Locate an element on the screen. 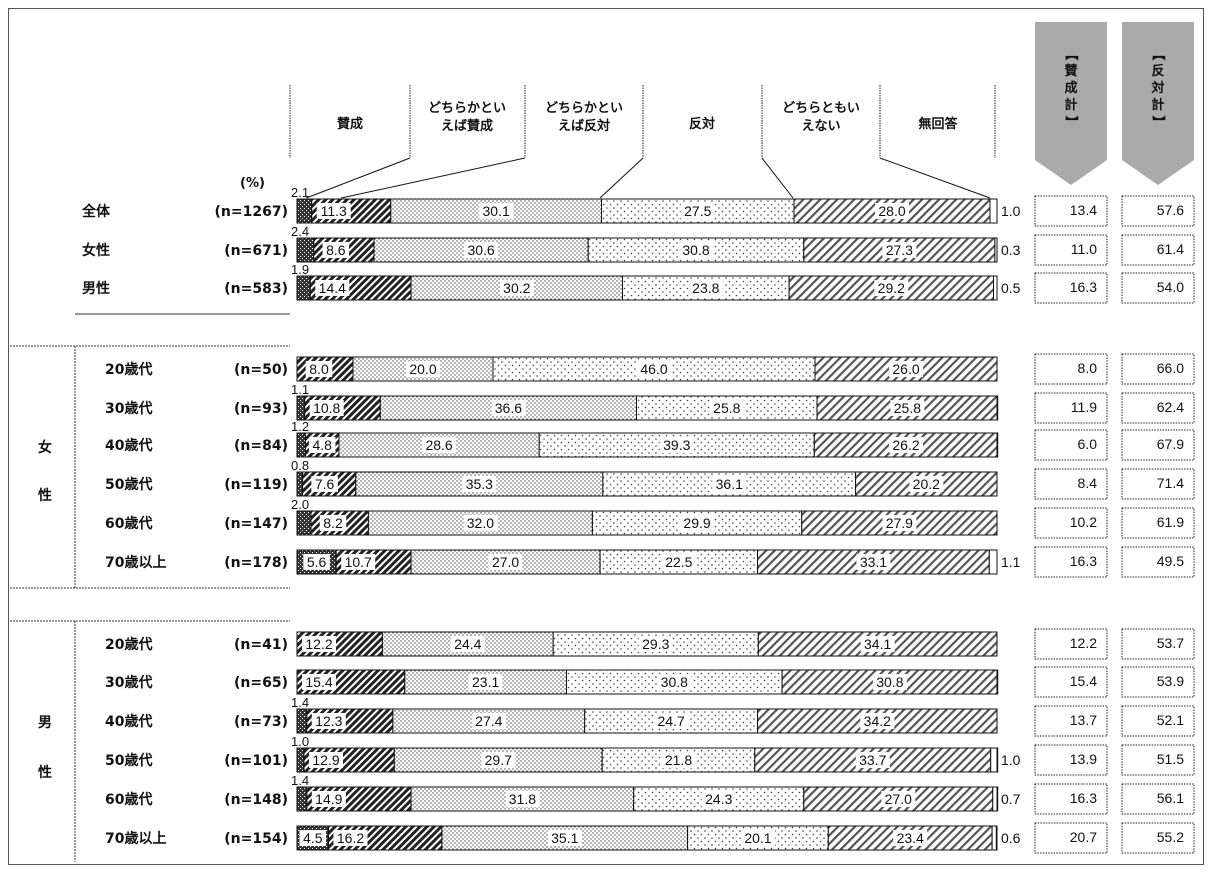 Image resolution: width=1212 pixels, height=873 pixels. male-side-label-2: 性 is located at coordinates (45, 772).